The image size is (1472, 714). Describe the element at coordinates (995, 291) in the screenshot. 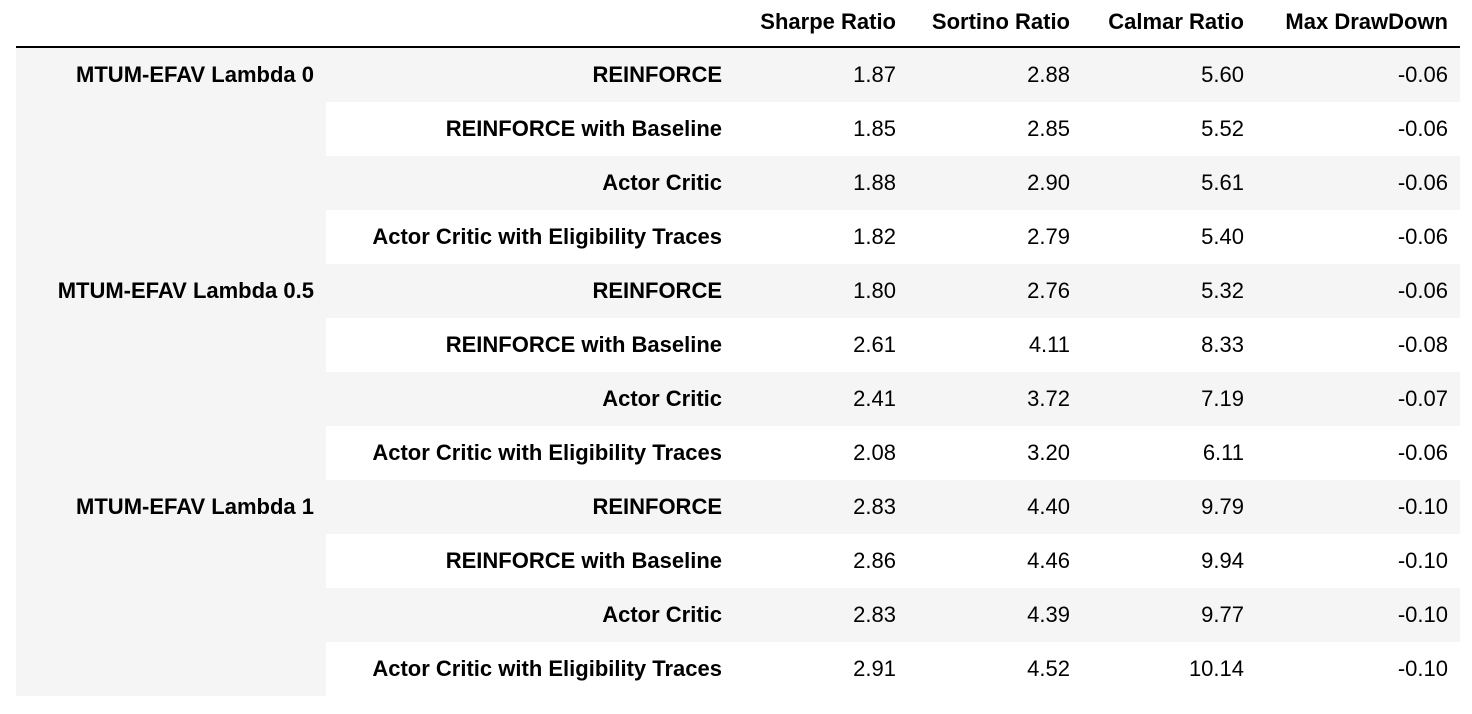

I see `metric-value-cell: 2.76` at that location.